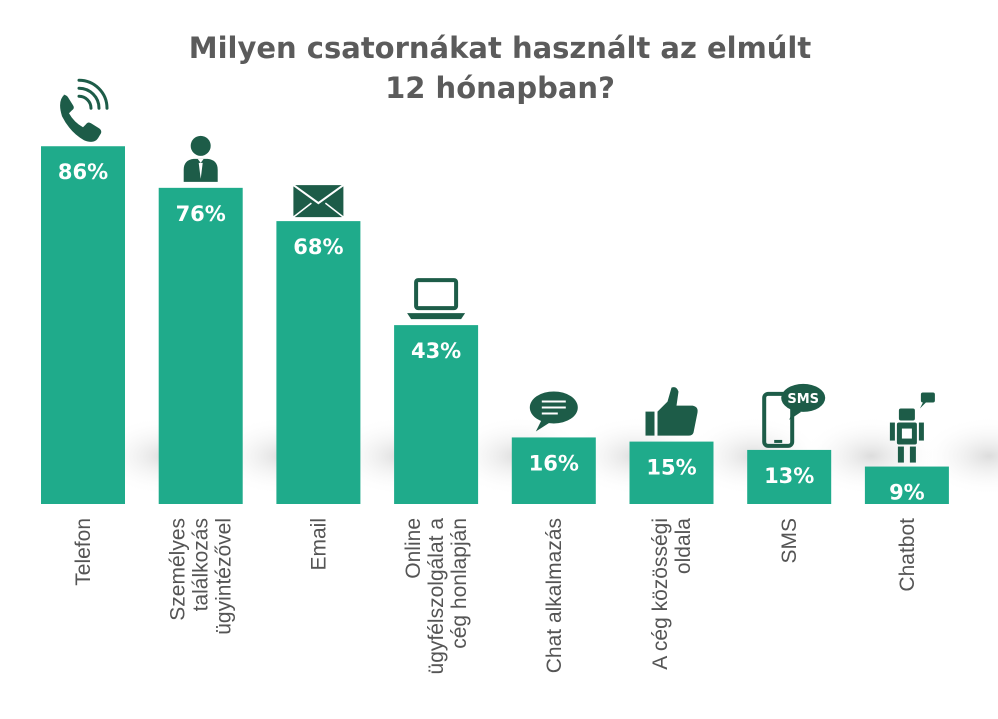  What do you see at coordinates (794, 415) in the screenshot?
I see `sms-phone-icon: SMS` at bounding box center [794, 415].